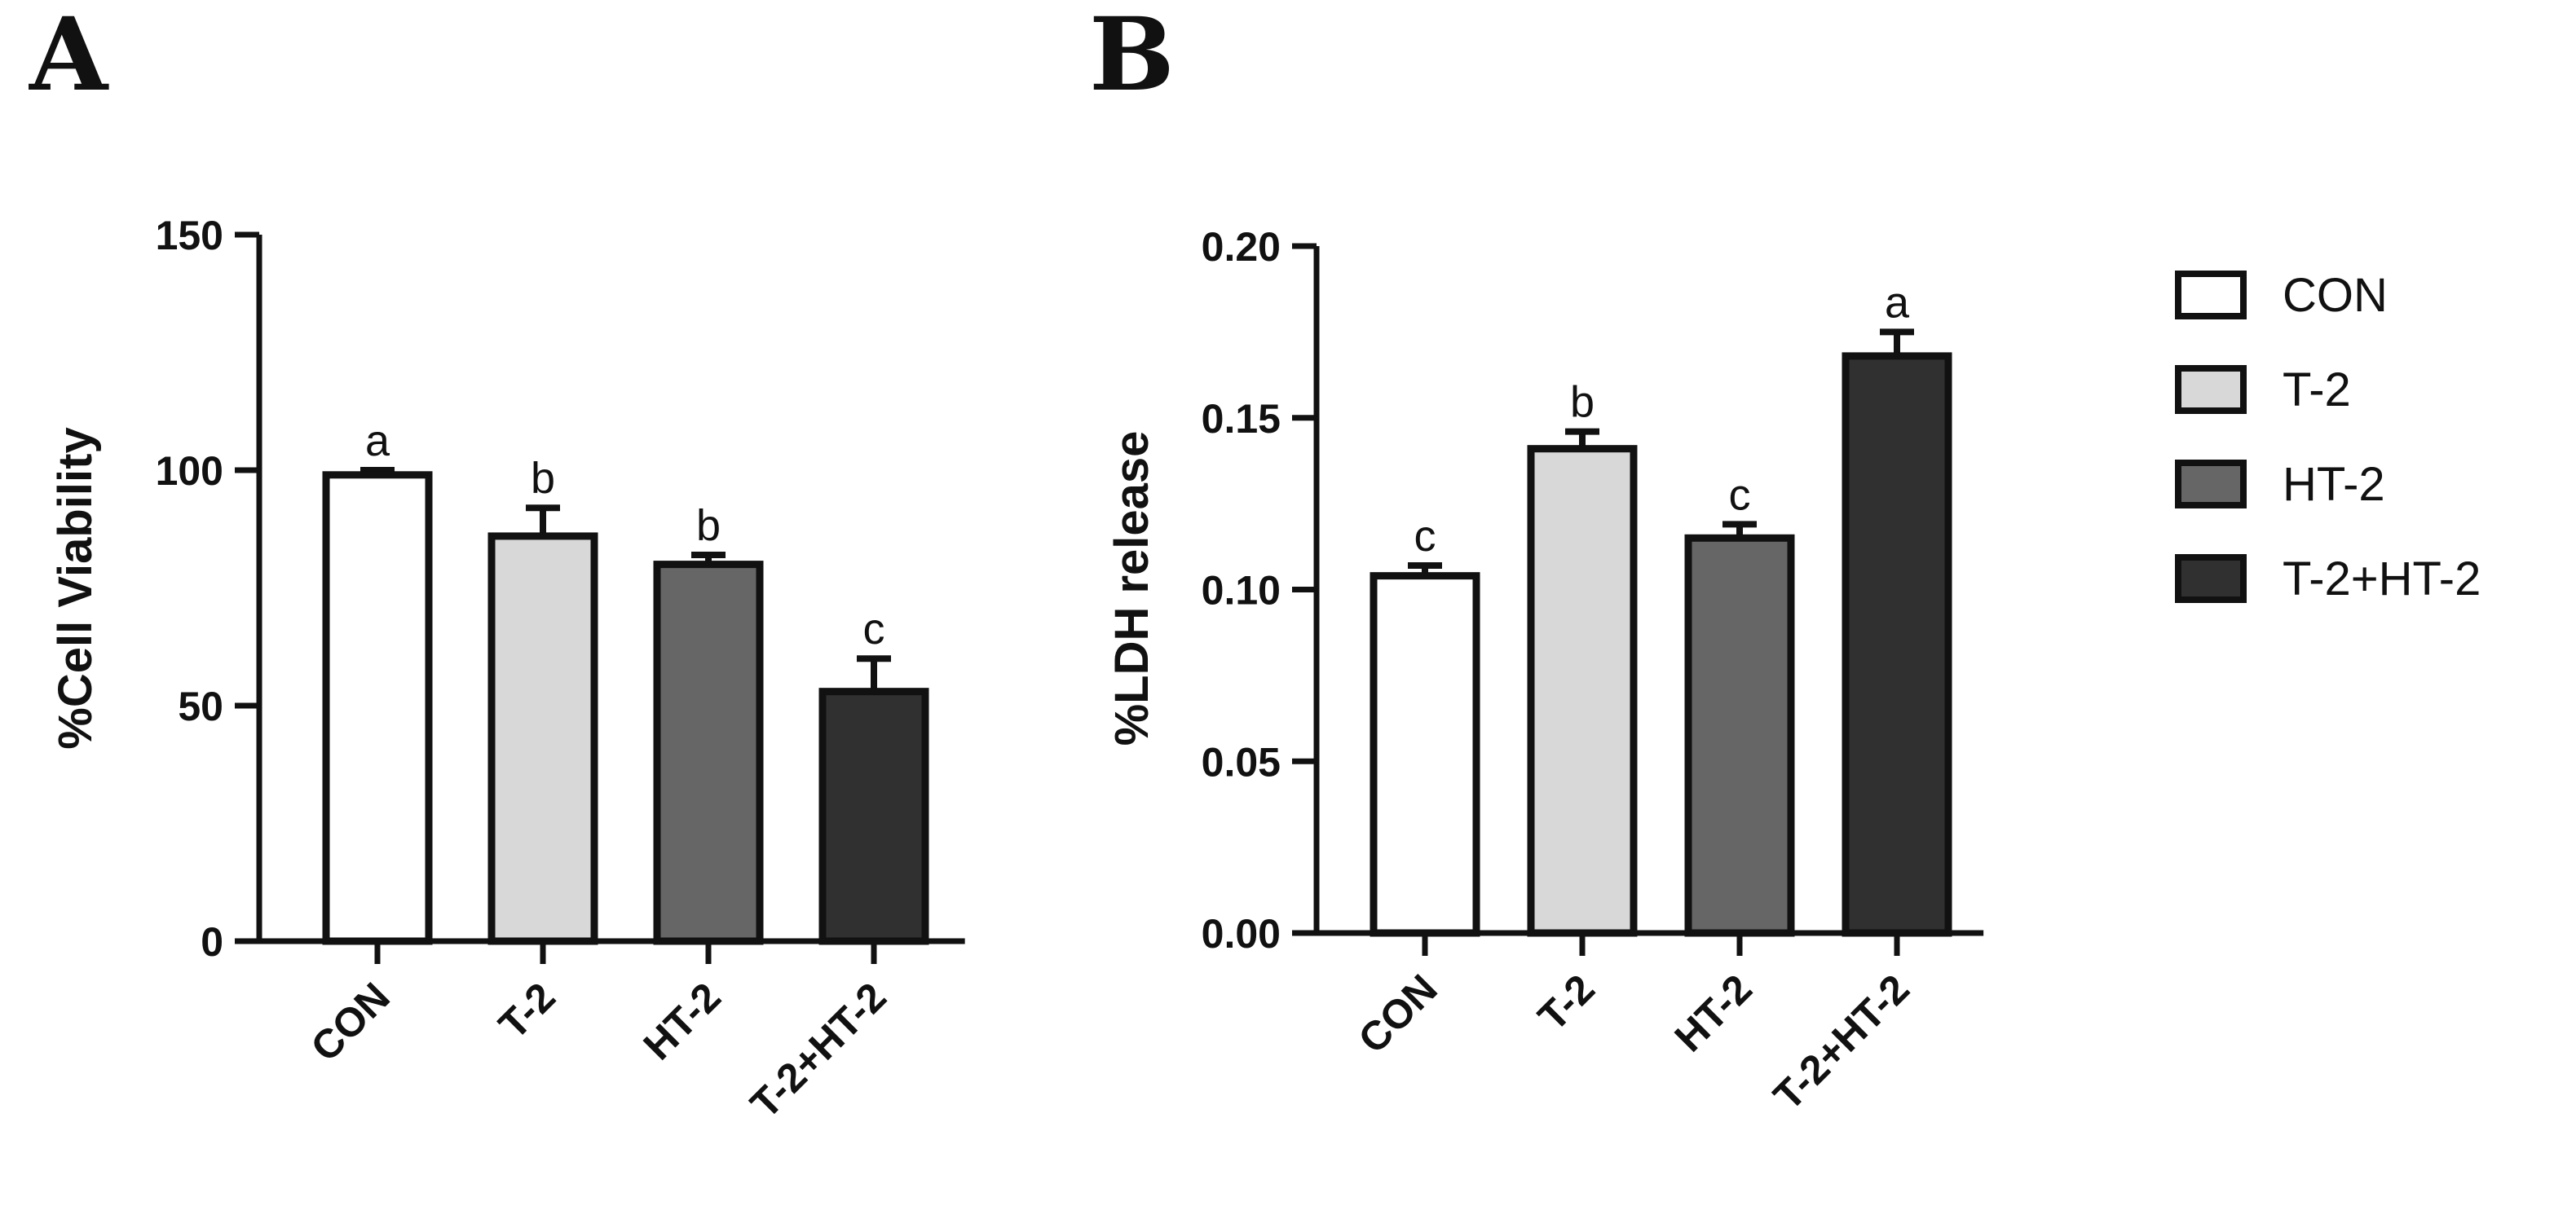 Image resolution: width=2576 pixels, height=1206 pixels. Describe the element at coordinates (1241, 419) in the screenshot. I see `y-tick-label: 0.15` at that location.